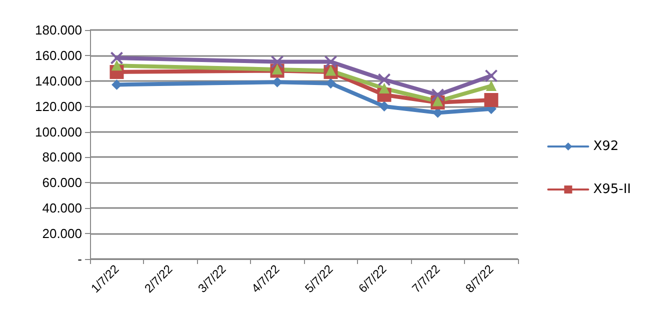 The height and width of the screenshot is (336, 650). Describe the element at coordinates (80, 259) in the screenshot. I see `y-tick-label: -` at that location.